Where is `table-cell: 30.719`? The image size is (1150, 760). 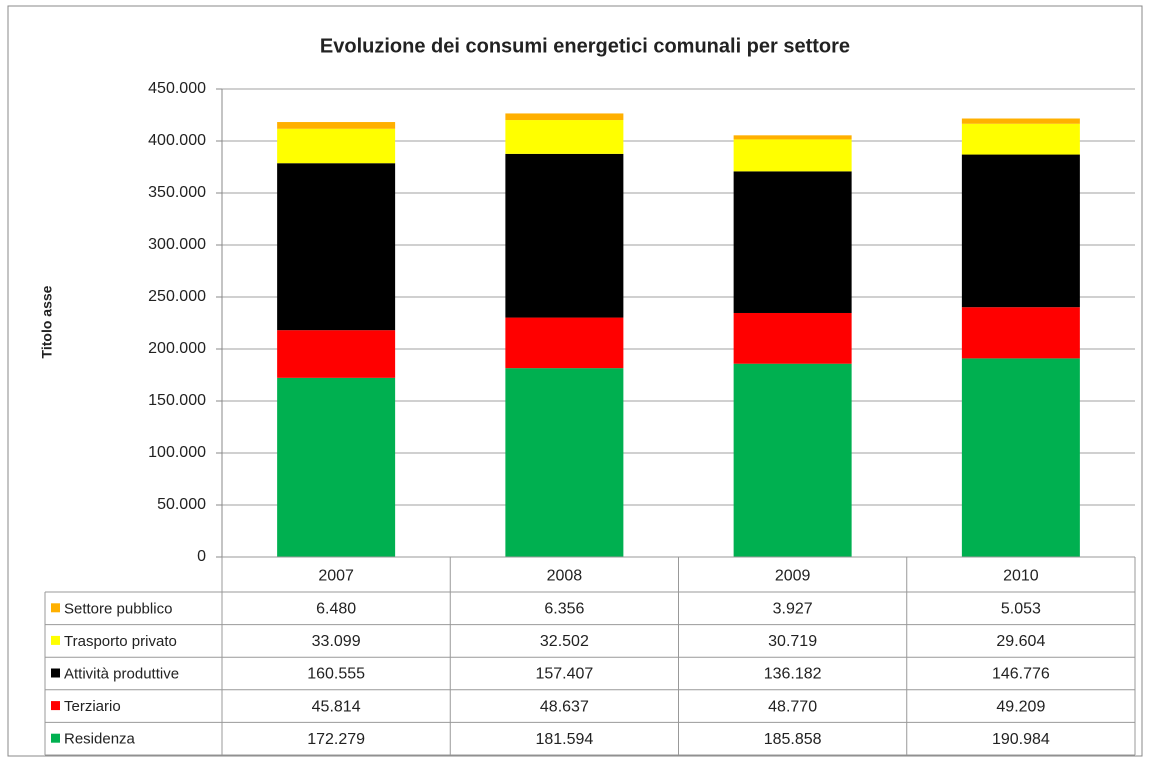 table-cell: 30.719 is located at coordinates (792, 641).